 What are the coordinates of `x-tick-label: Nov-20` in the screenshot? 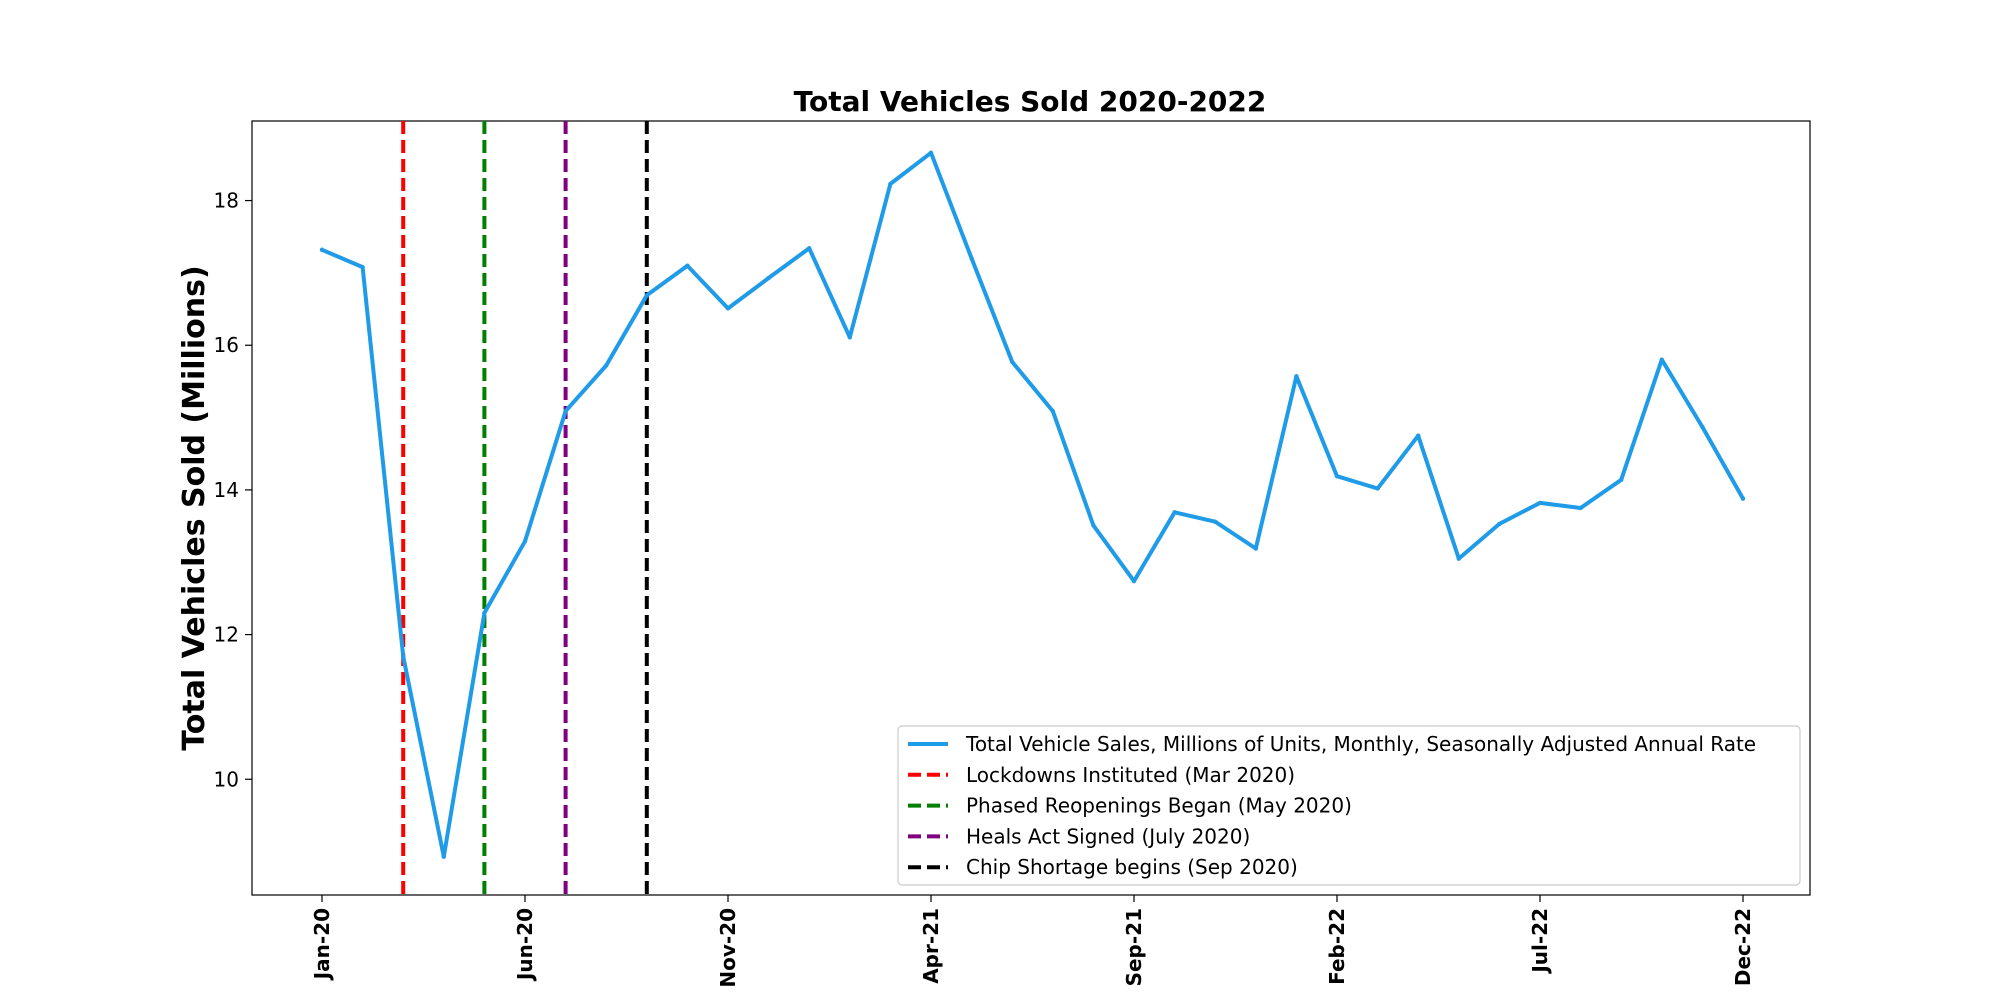 It's located at (728, 948).